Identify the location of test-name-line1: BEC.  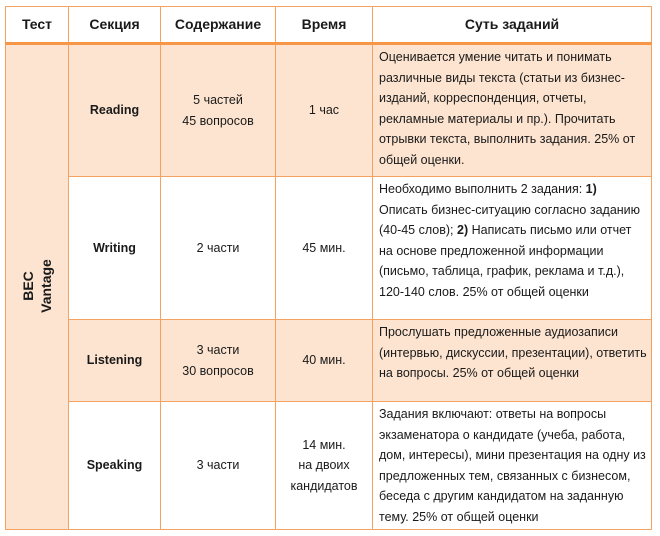
(27, 285).